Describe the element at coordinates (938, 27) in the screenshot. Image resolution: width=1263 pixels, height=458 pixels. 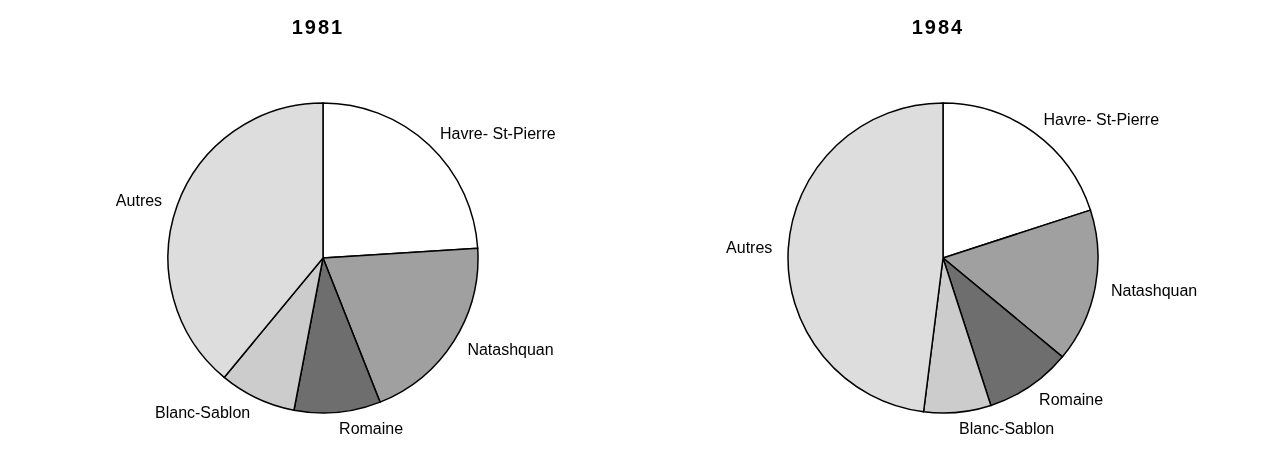
I see `chart-title: 1984` at that location.